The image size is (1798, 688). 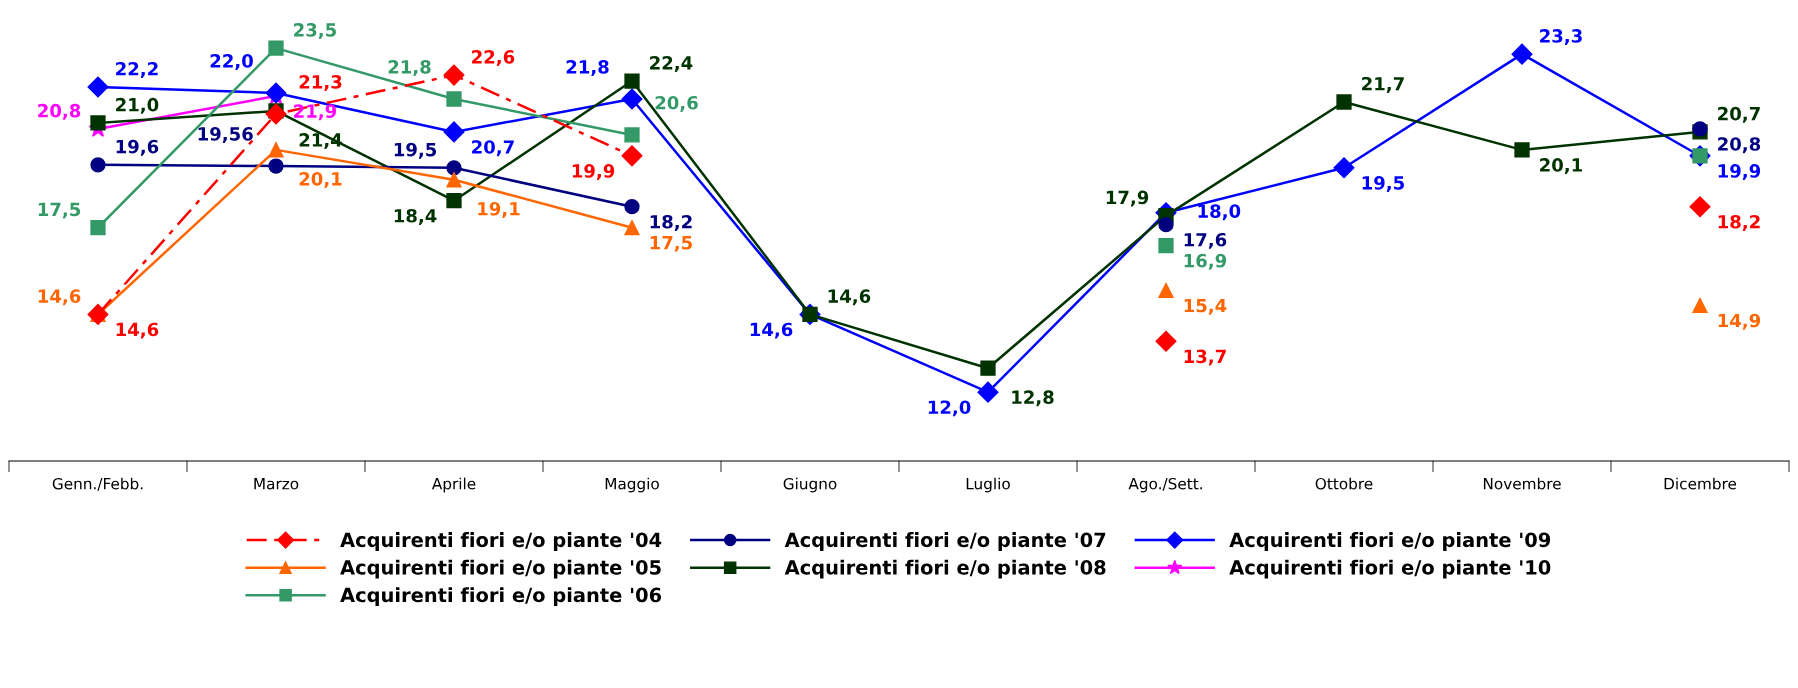 I want to click on data-label: 22,6, so click(x=493, y=58).